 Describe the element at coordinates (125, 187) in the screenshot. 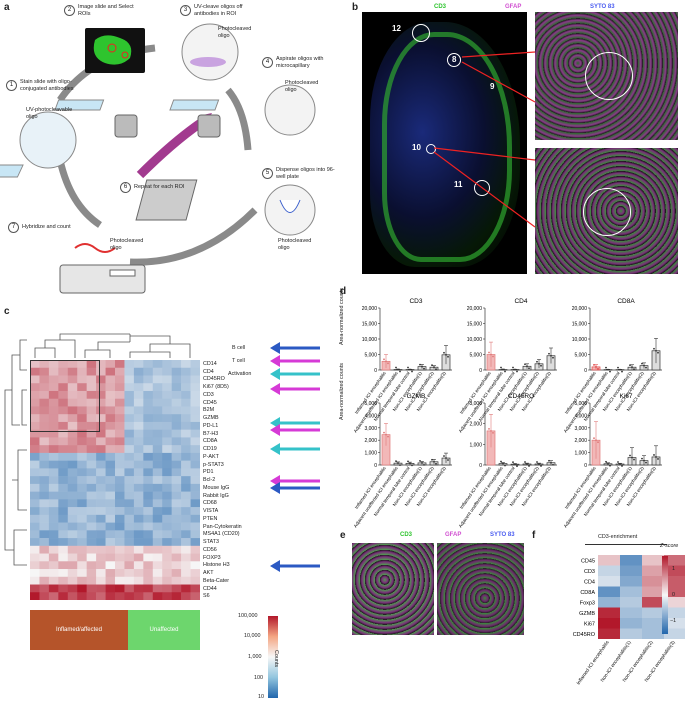

I see `step-6-number: 6` at that location.